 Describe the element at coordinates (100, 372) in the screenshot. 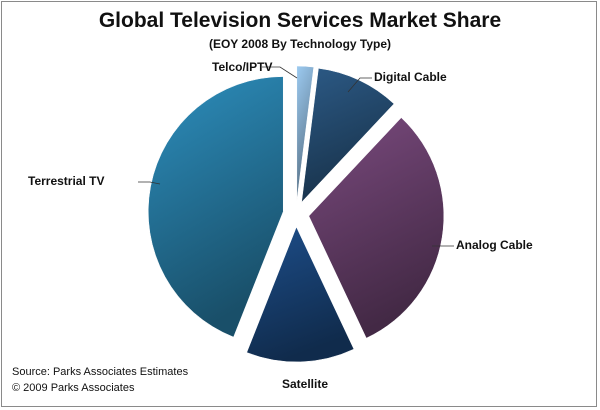

I see `source-note: Source: Parks Associates Estimates` at that location.